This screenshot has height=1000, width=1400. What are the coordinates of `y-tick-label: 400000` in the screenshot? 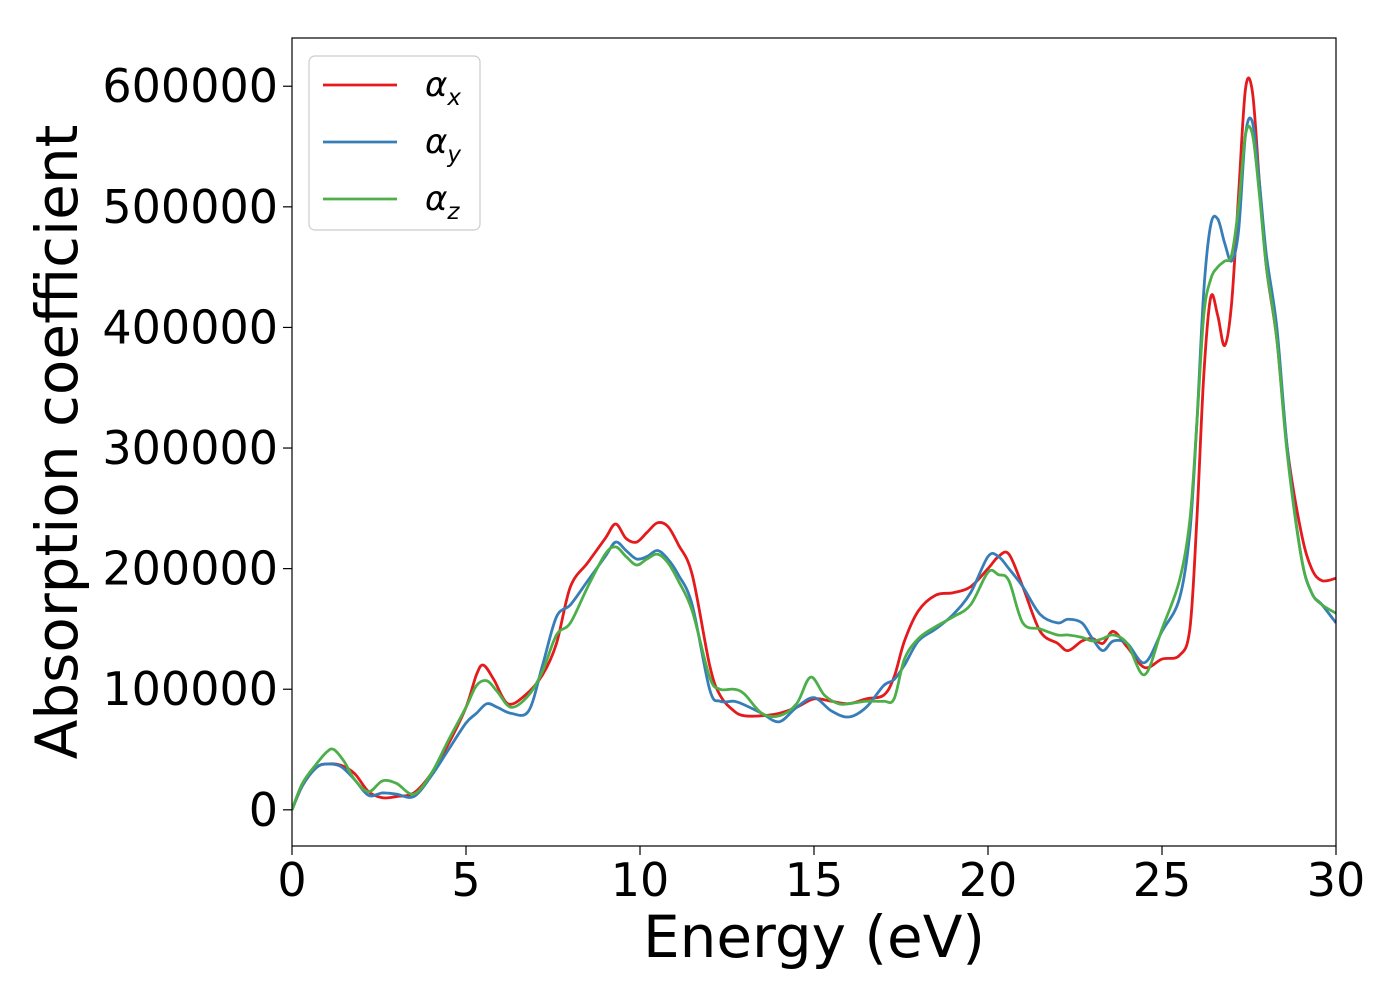 It's located at (190, 327).